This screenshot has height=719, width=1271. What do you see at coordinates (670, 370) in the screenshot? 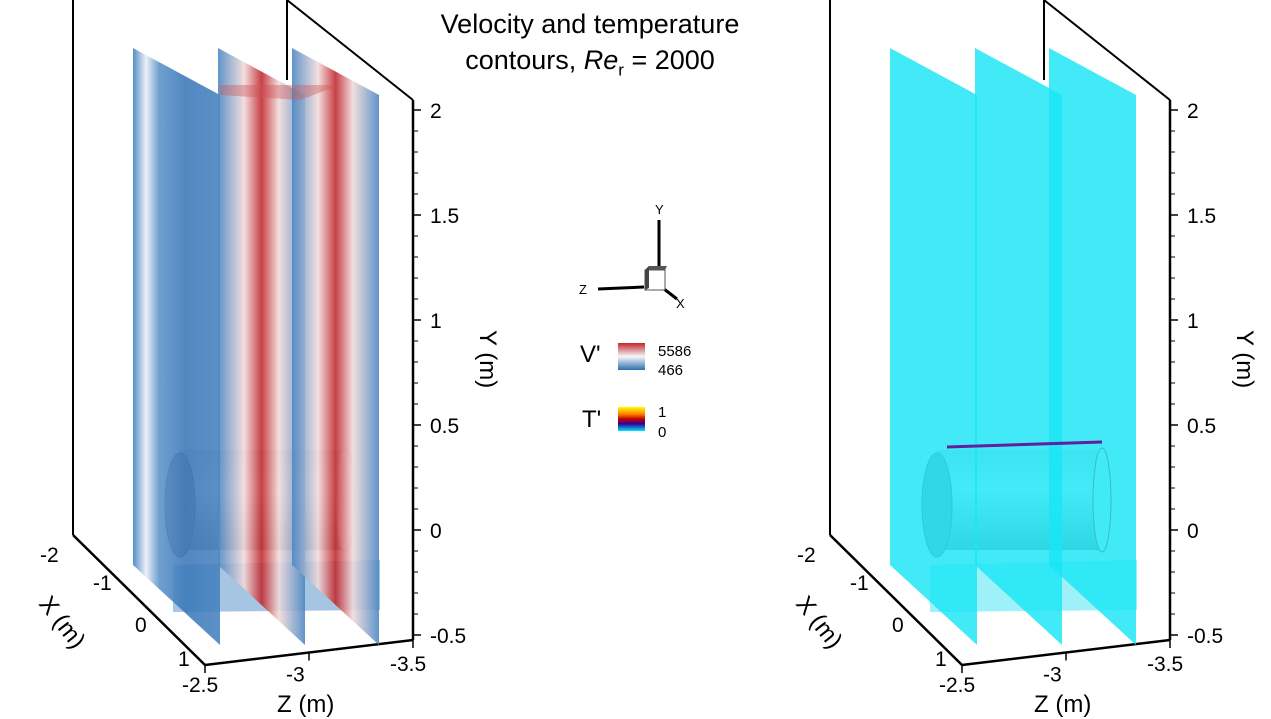
I see `velocity-legend-min: 466` at bounding box center [670, 370].